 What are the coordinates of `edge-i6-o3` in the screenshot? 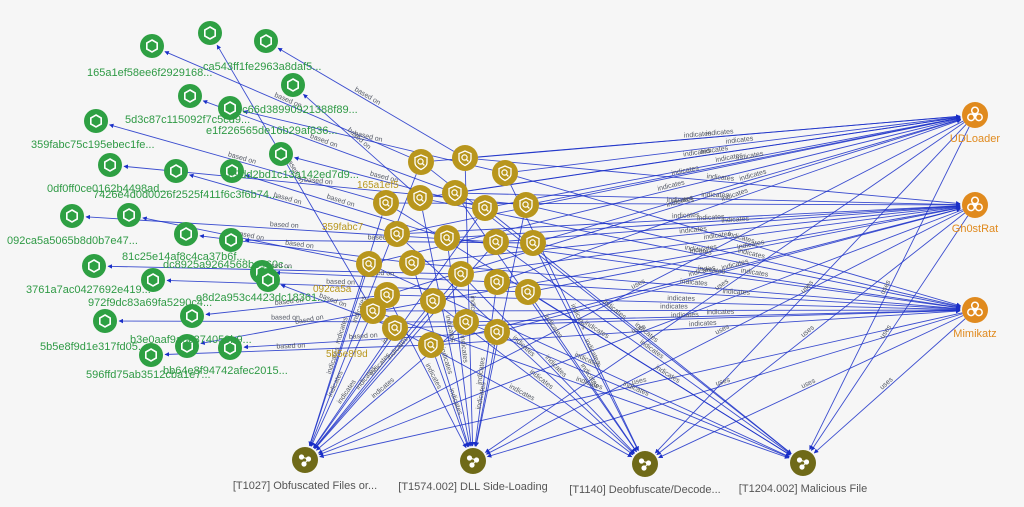 It's located at (322, 144).